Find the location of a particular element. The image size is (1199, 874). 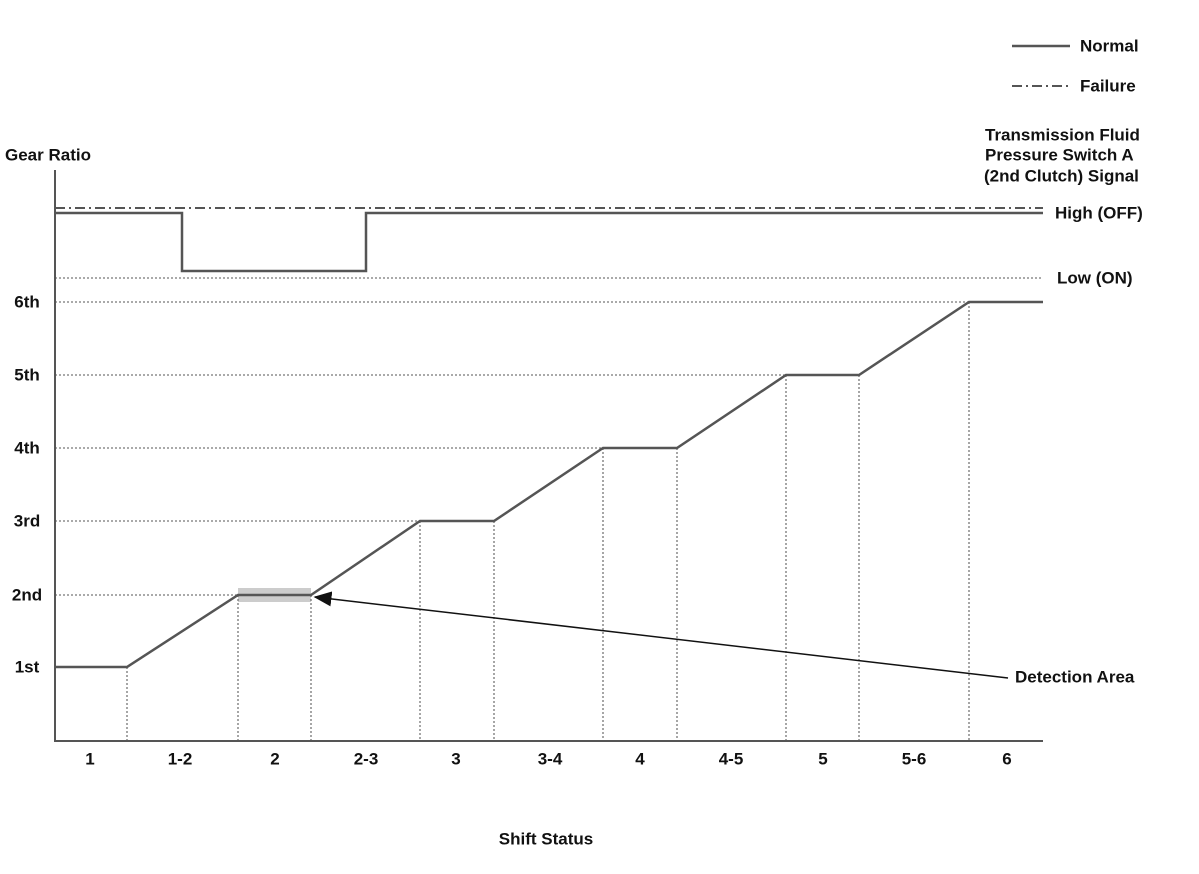

shift-label: 1 is located at coordinates (89, 758).